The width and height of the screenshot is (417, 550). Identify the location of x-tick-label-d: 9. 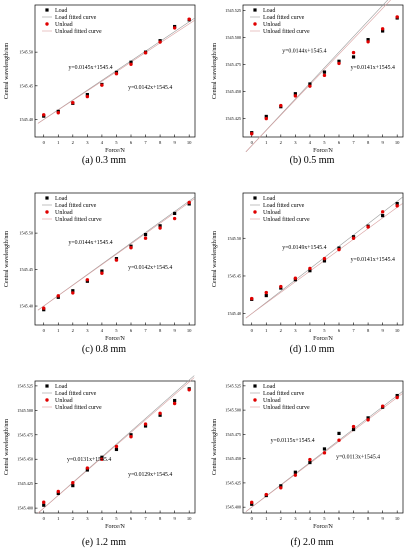
(382, 330).